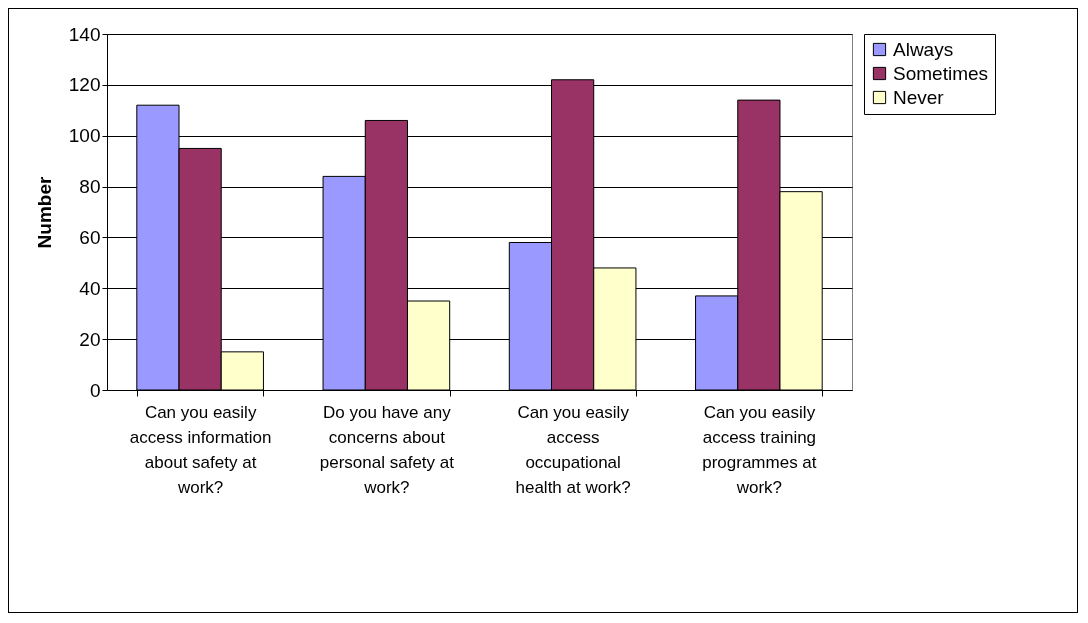 The height and width of the screenshot is (623, 1088). What do you see at coordinates (941, 73) in the screenshot?
I see `legend-label: Sometimes` at bounding box center [941, 73].